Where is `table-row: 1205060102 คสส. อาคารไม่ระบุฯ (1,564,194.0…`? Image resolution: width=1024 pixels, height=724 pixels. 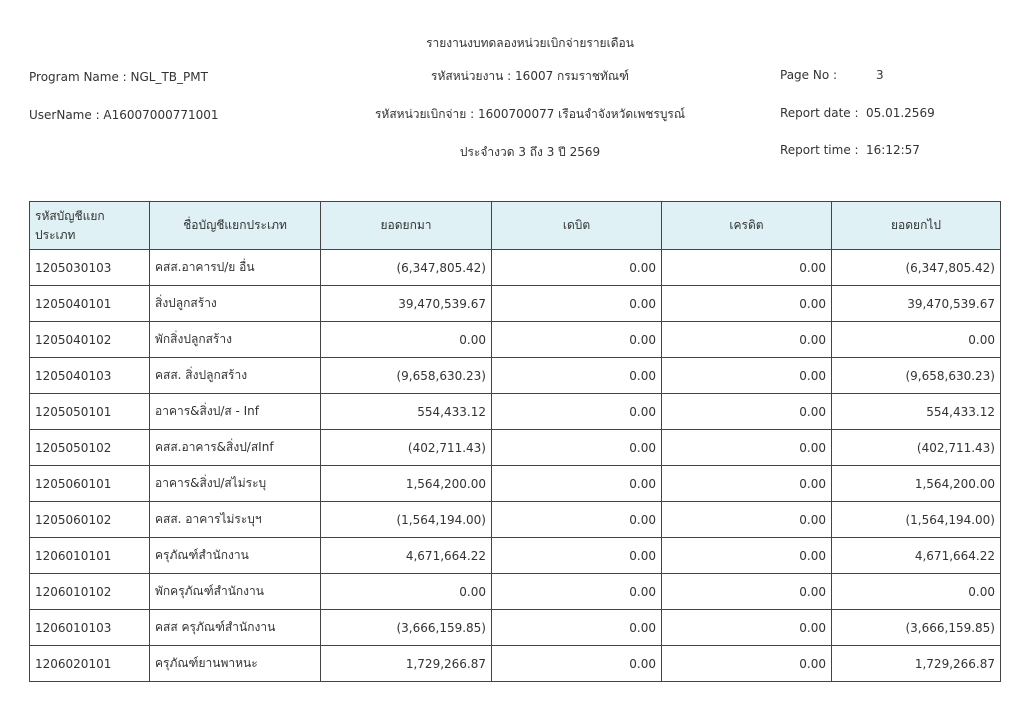 table-row: 1205060102 คสส. อาคารไม่ระบุฯ (1,564,194.0… is located at coordinates (515, 519).